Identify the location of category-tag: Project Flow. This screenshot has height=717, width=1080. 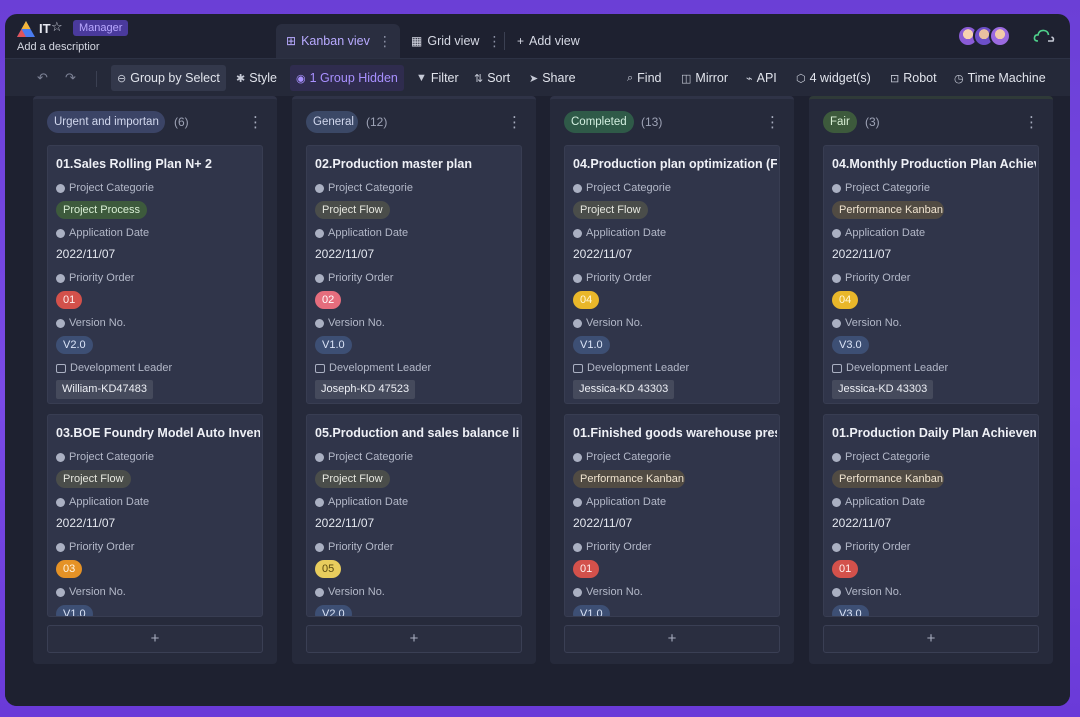
(352, 479).